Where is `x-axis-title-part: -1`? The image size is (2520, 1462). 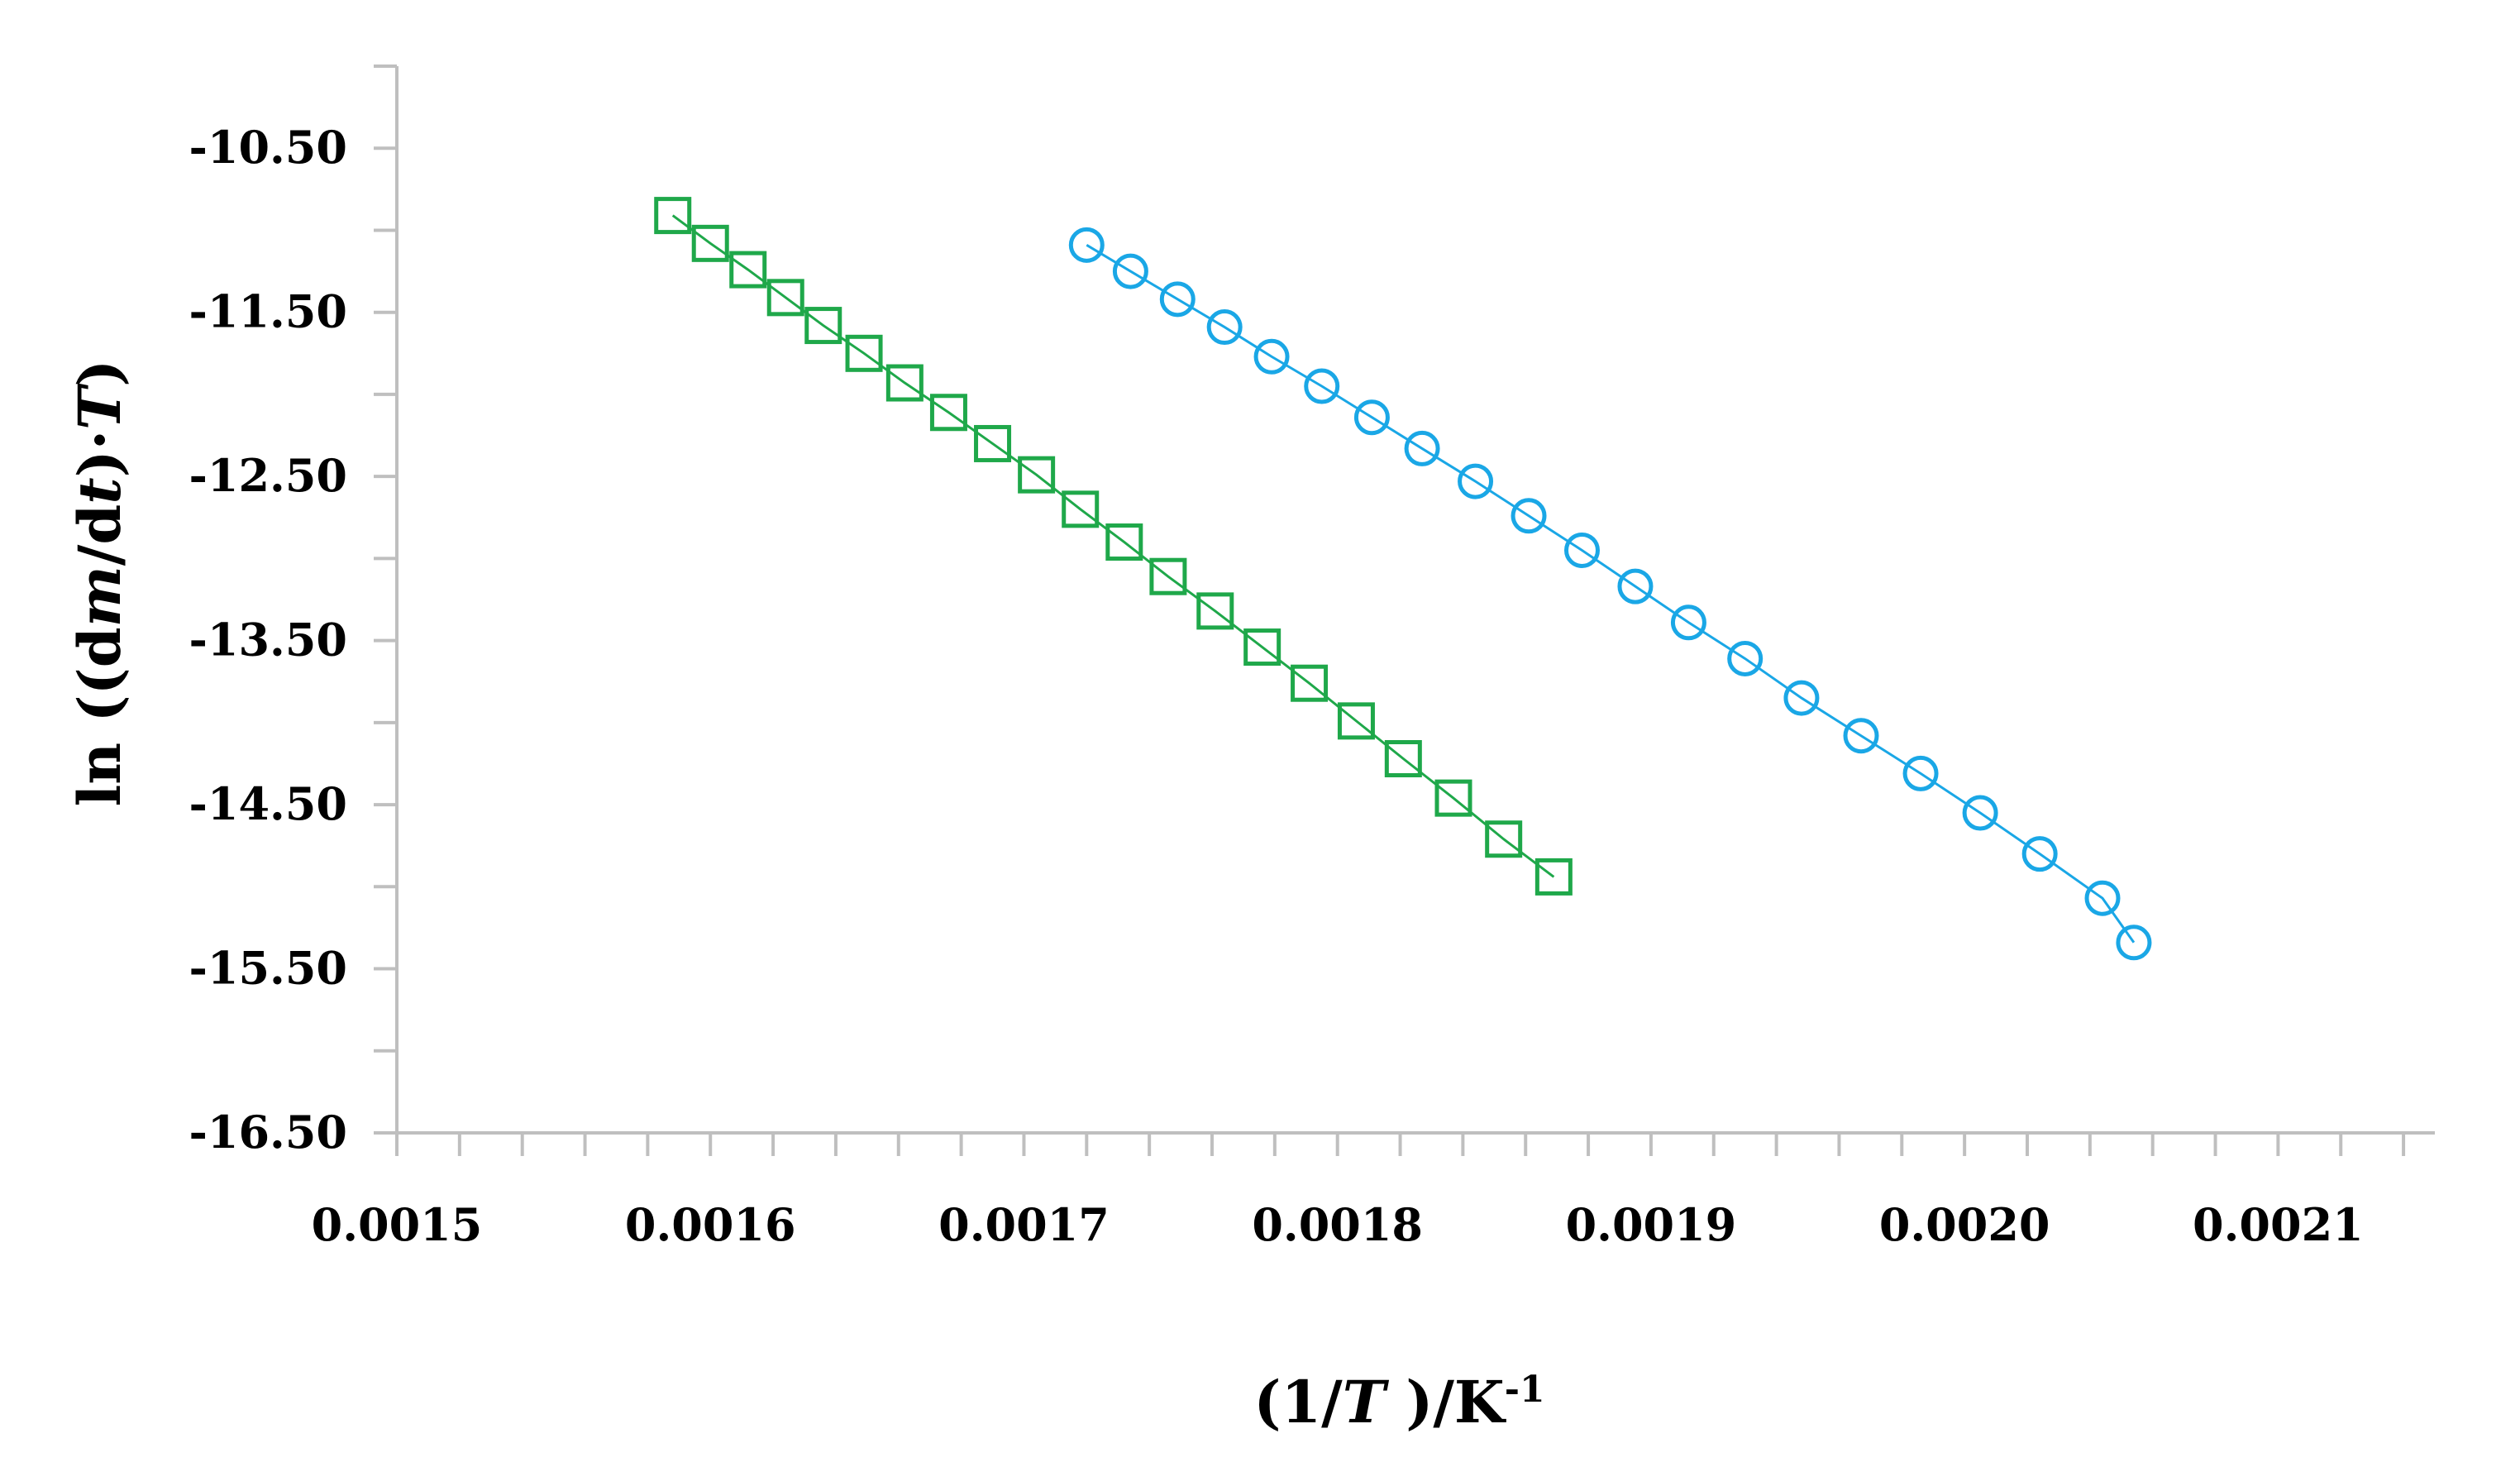
x-axis-title-part: -1 is located at coordinates (1525, 1390).